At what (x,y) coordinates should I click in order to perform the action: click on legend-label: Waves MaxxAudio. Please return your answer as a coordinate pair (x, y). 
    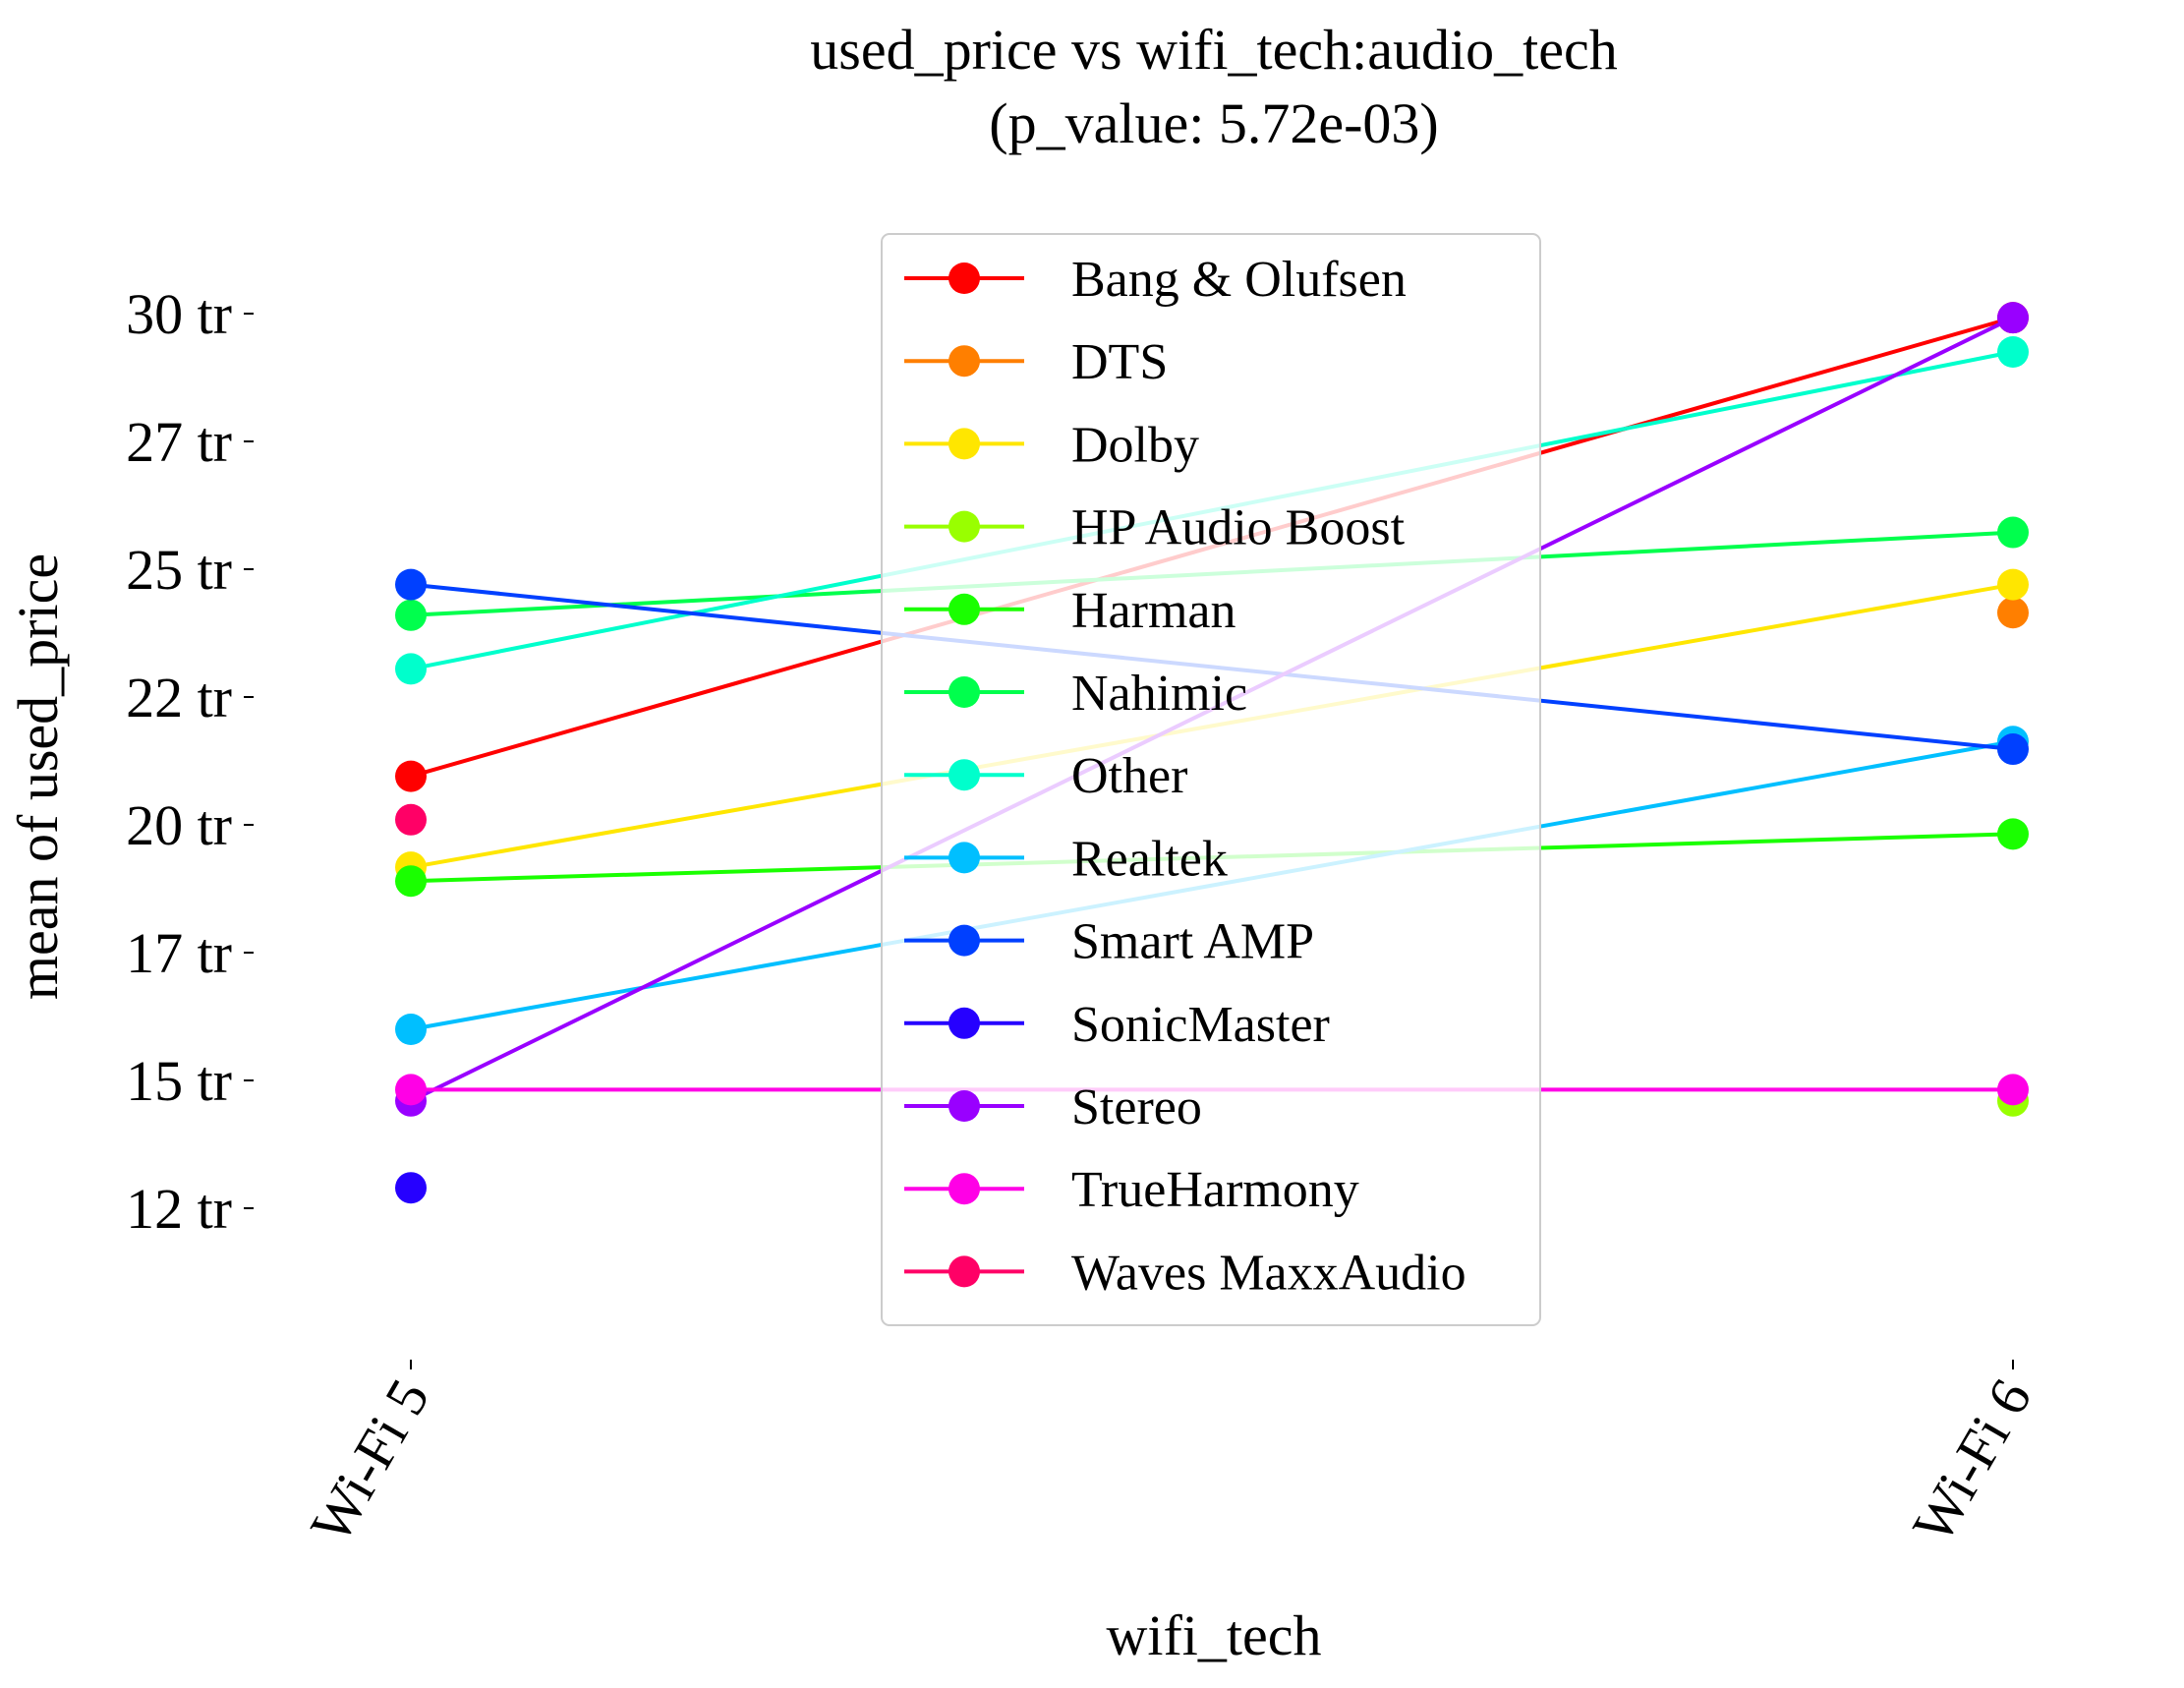
    Looking at the image, I should click on (1268, 1273).